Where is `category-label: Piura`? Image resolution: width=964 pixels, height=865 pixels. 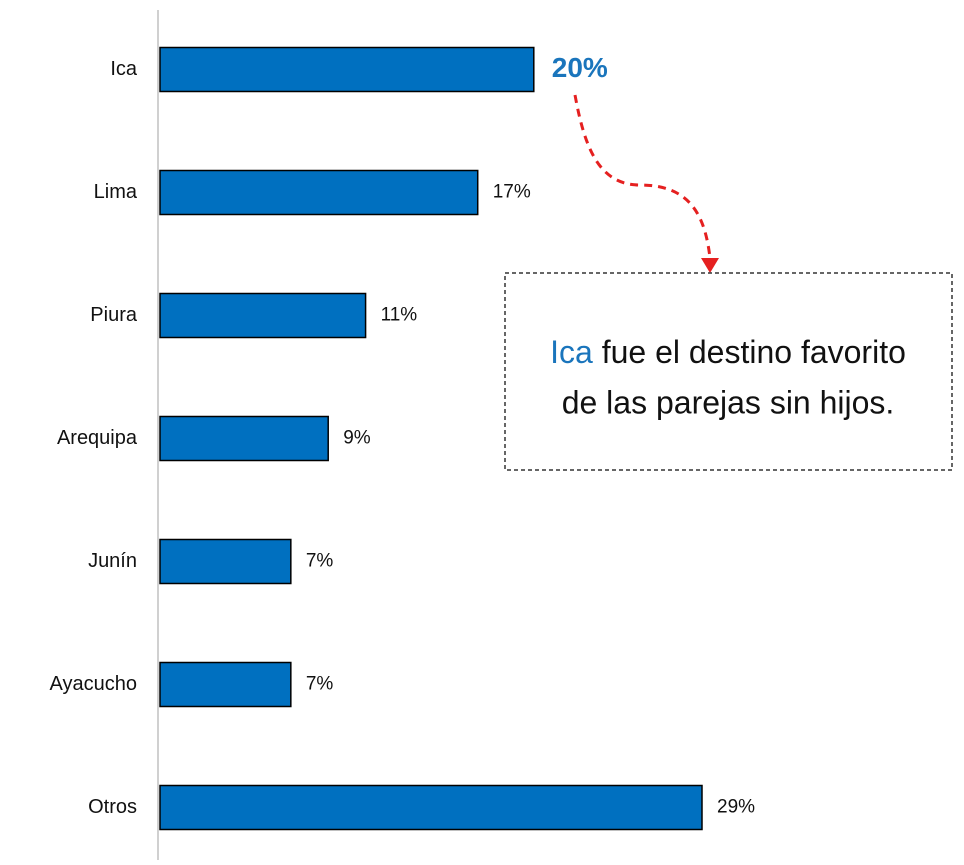 category-label: Piura is located at coordinates (114, 315).